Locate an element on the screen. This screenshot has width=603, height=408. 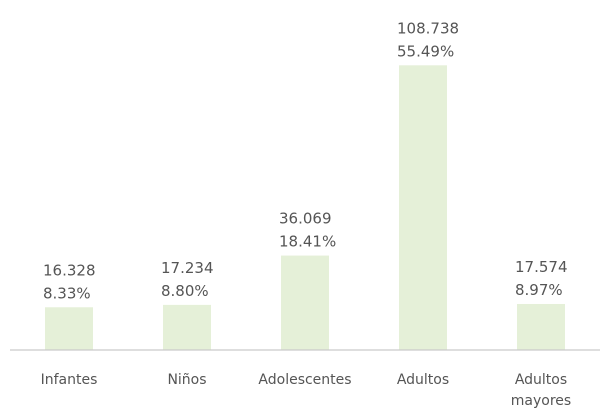
x-tick-label-1: Niños is located at coordinates (186, 380).